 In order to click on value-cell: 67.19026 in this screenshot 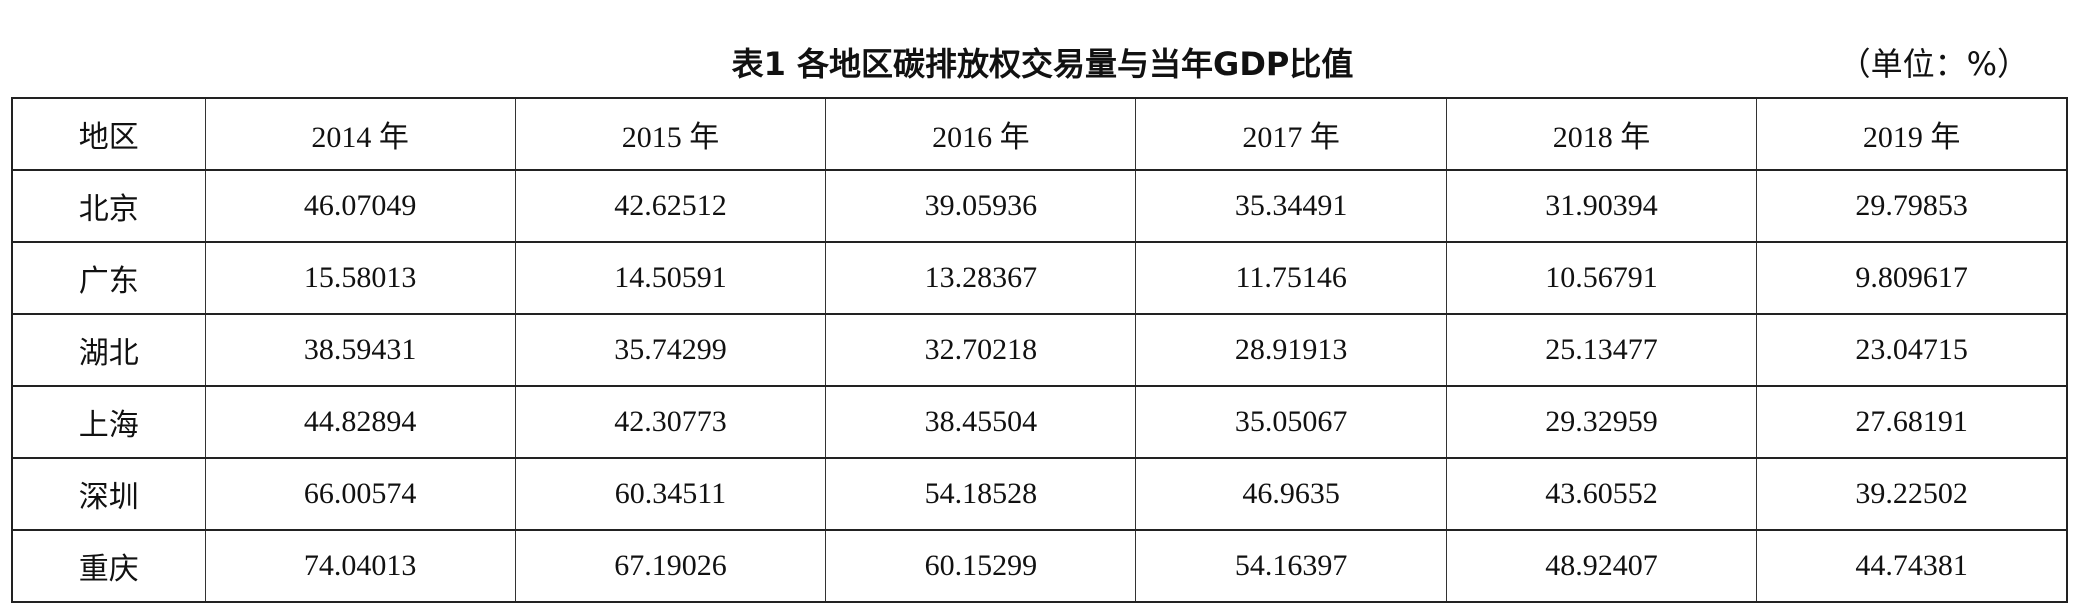, I will do `click(670, 566)`.